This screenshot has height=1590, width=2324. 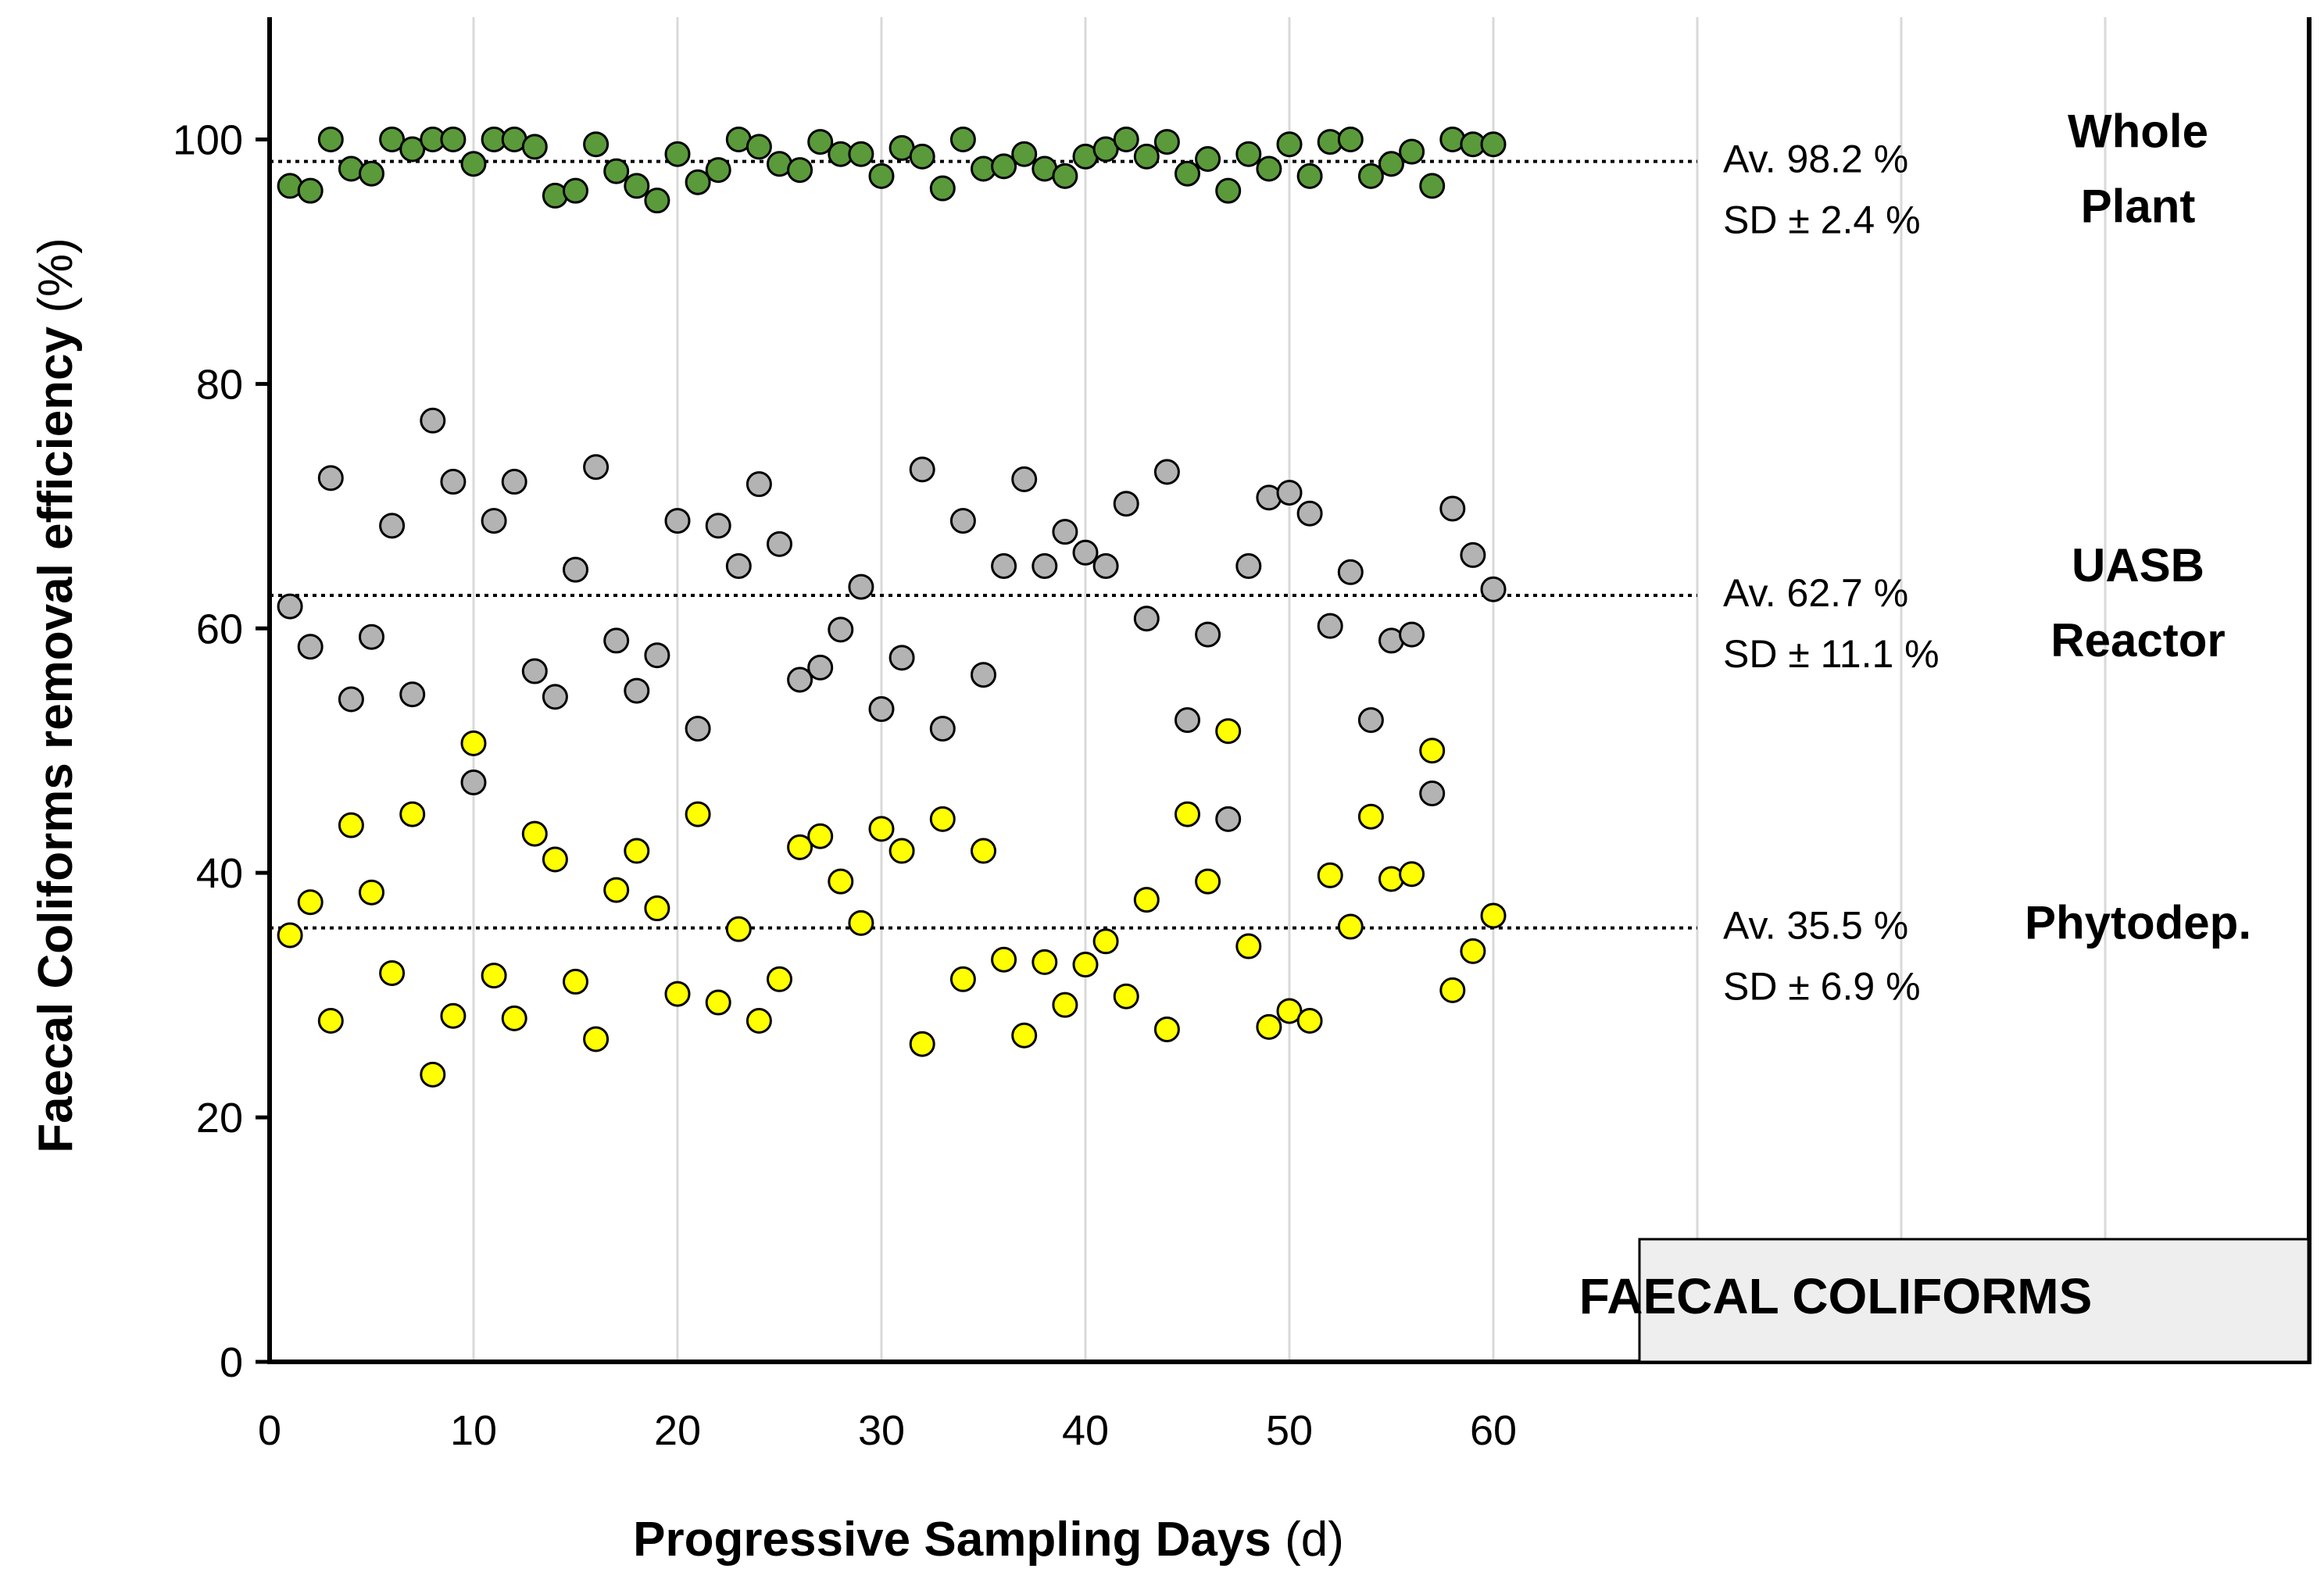 What do you see at coordinates (988, 1540) in the screenshot?
I see `x-axis-title: Progressive Sampling Days (d)` at bounding box center [988, 1540].